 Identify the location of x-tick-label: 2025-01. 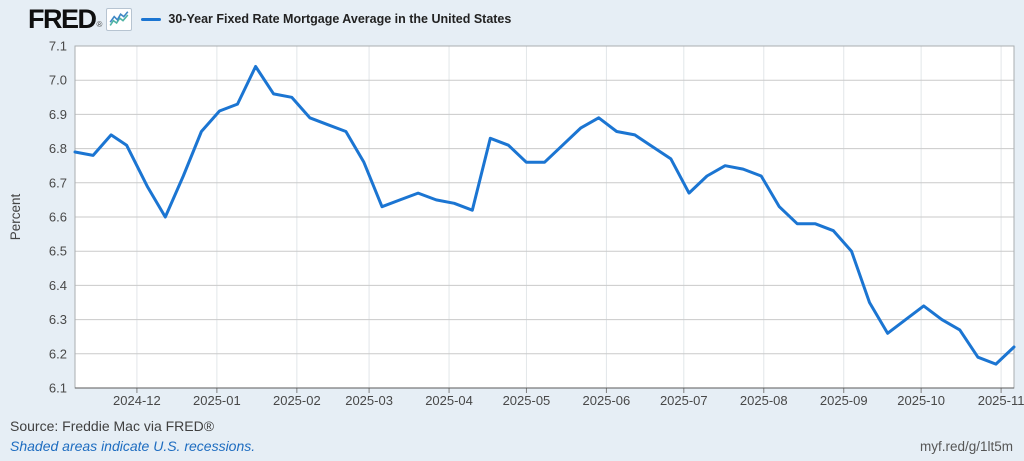
(217, 400).